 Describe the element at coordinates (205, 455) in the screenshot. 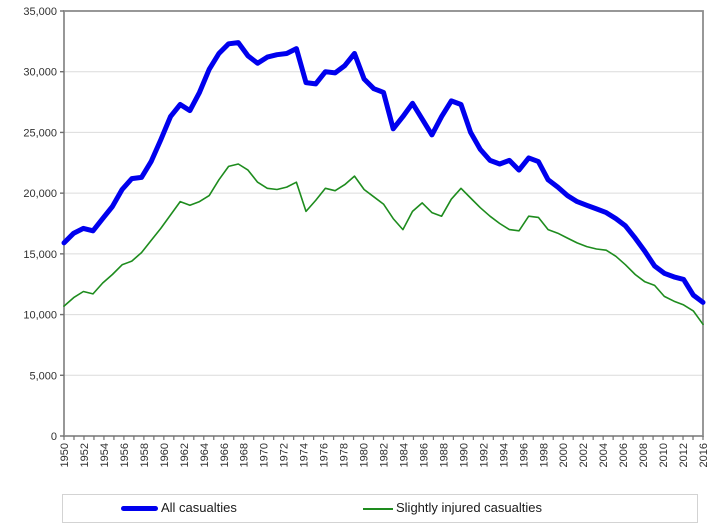

I see `x-tick-label: 1964` at that location.